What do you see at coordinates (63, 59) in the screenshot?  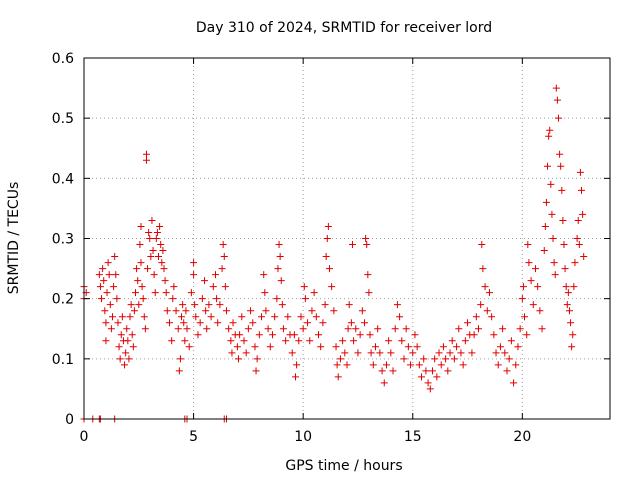 I see `y-tick-label: 0.6` at bounding box center [63, 59].